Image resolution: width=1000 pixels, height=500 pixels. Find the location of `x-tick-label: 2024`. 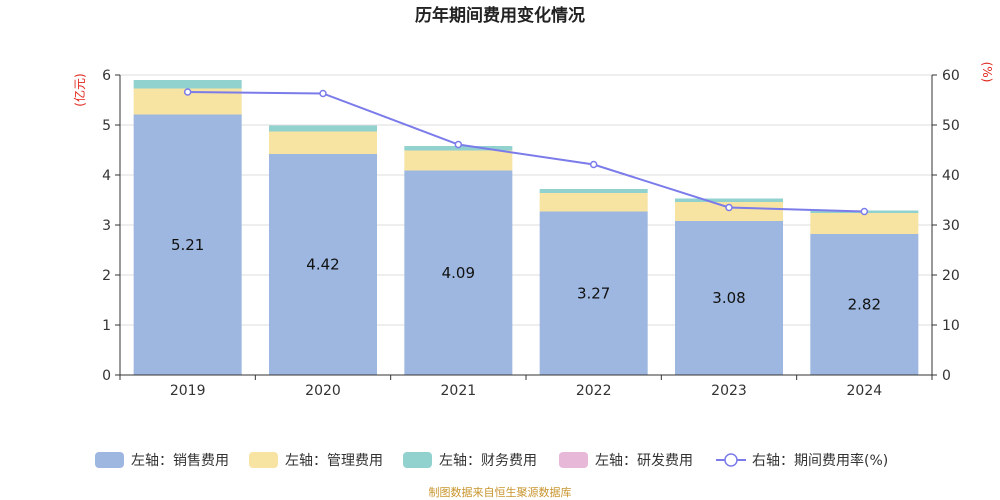

x-tick-label: 2024 is located at coordinates (865, 391).